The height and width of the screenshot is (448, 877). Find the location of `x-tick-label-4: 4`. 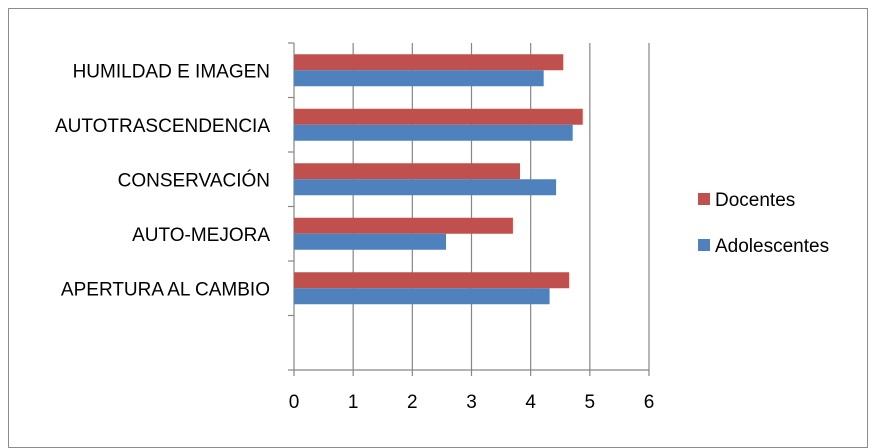

x-tick-label-4: 4 is located at coordinates (530, 402).